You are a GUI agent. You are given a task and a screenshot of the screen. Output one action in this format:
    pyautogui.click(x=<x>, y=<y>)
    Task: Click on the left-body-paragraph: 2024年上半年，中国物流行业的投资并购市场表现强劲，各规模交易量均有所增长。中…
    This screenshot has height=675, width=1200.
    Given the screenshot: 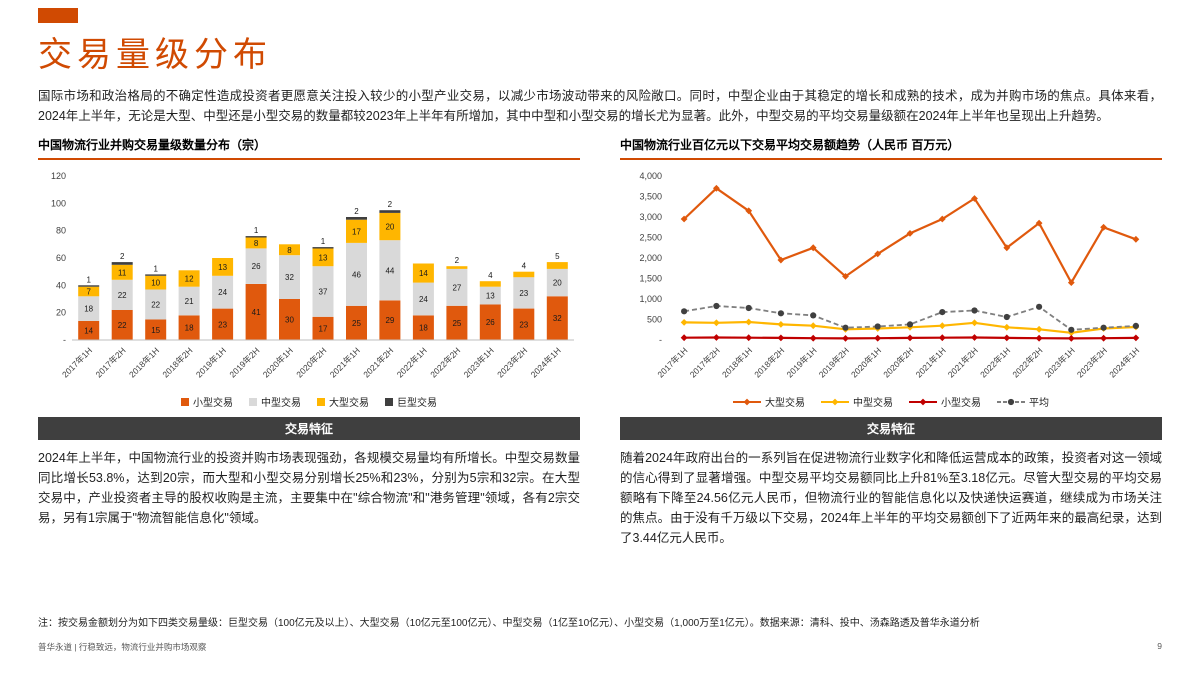 What is the action you would take?
    pyautogui.click(x=309, y=488)
    